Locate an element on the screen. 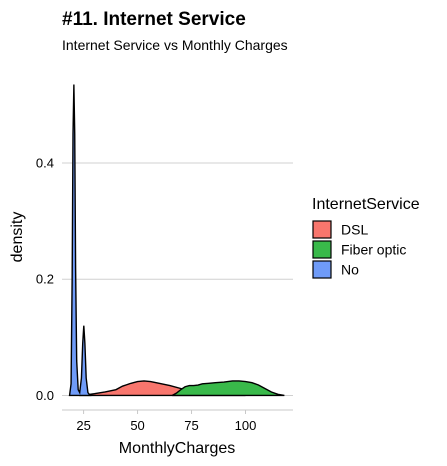  legend-label-fiber-optic: Fiber optic is located at coordinates (373, 250).